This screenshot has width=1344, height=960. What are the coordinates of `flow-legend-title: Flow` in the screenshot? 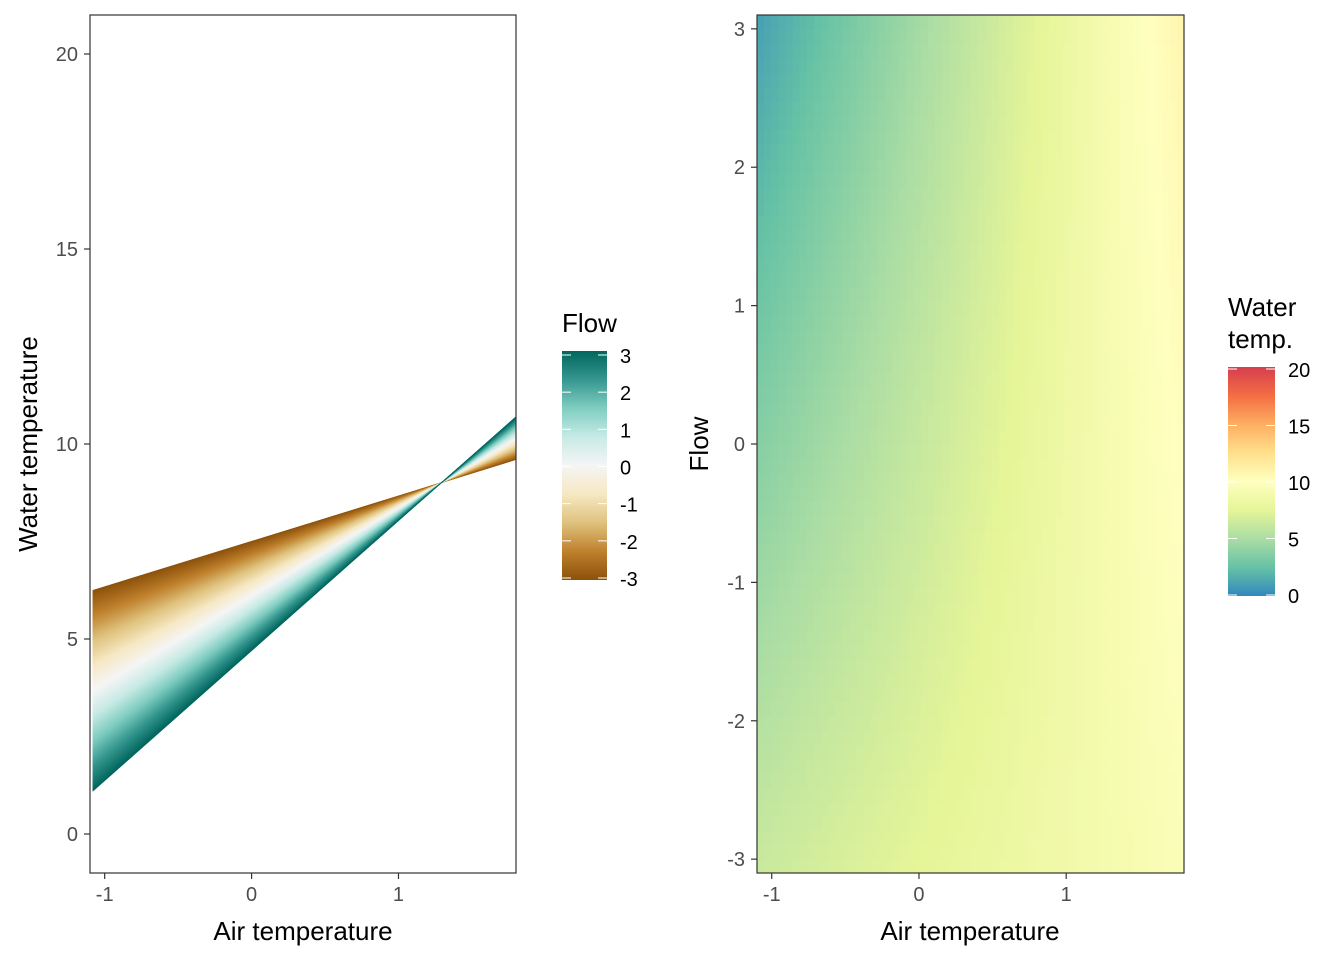 It's located at (589, 323).